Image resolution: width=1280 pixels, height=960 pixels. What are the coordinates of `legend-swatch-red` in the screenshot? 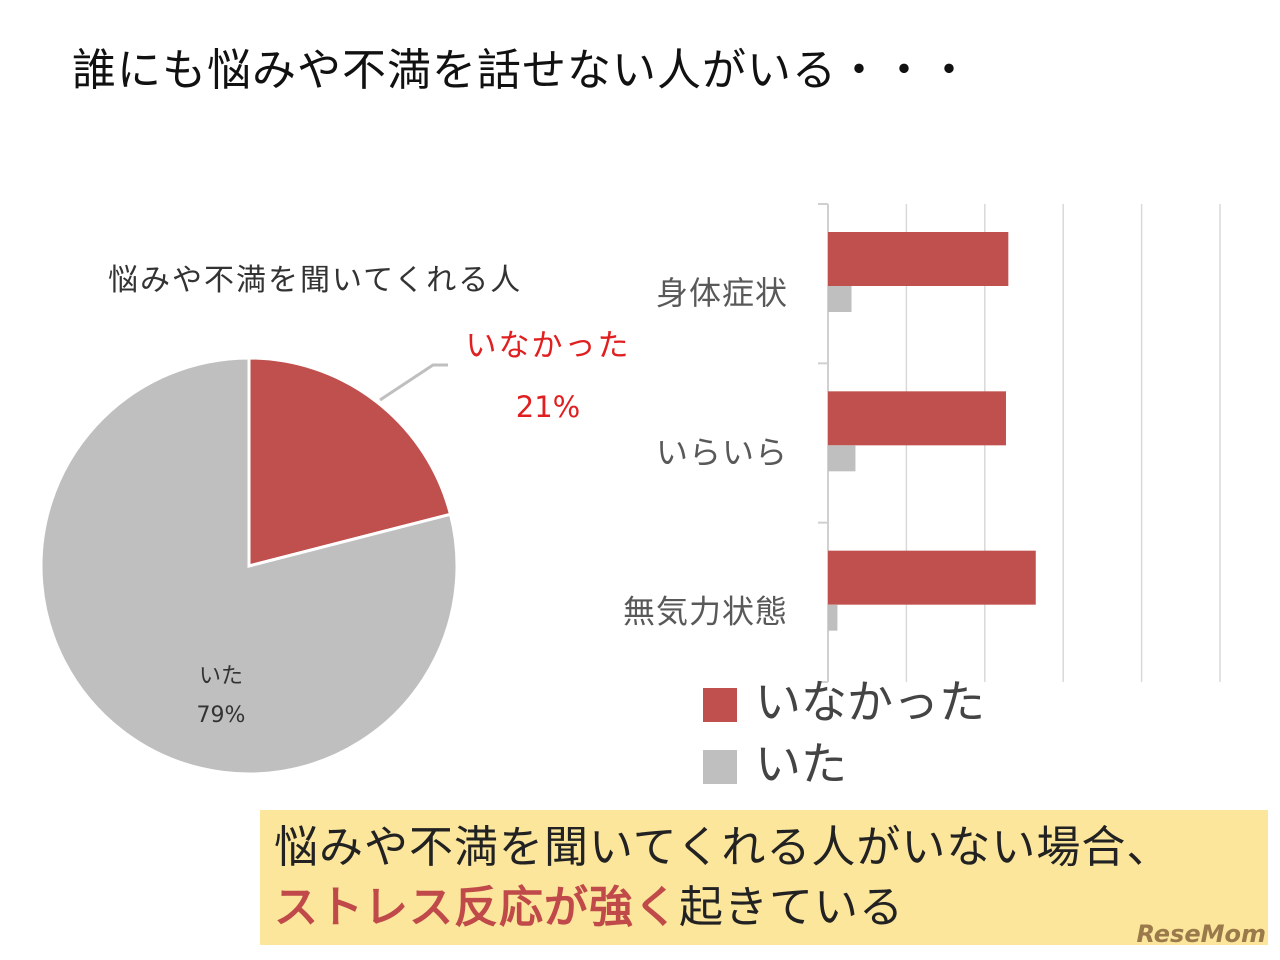 It's located at (720, 705).